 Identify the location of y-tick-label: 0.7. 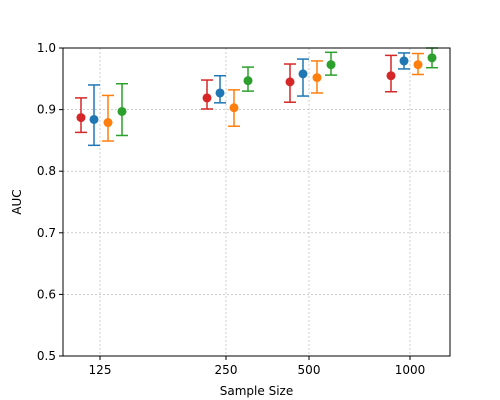
(46, 233).